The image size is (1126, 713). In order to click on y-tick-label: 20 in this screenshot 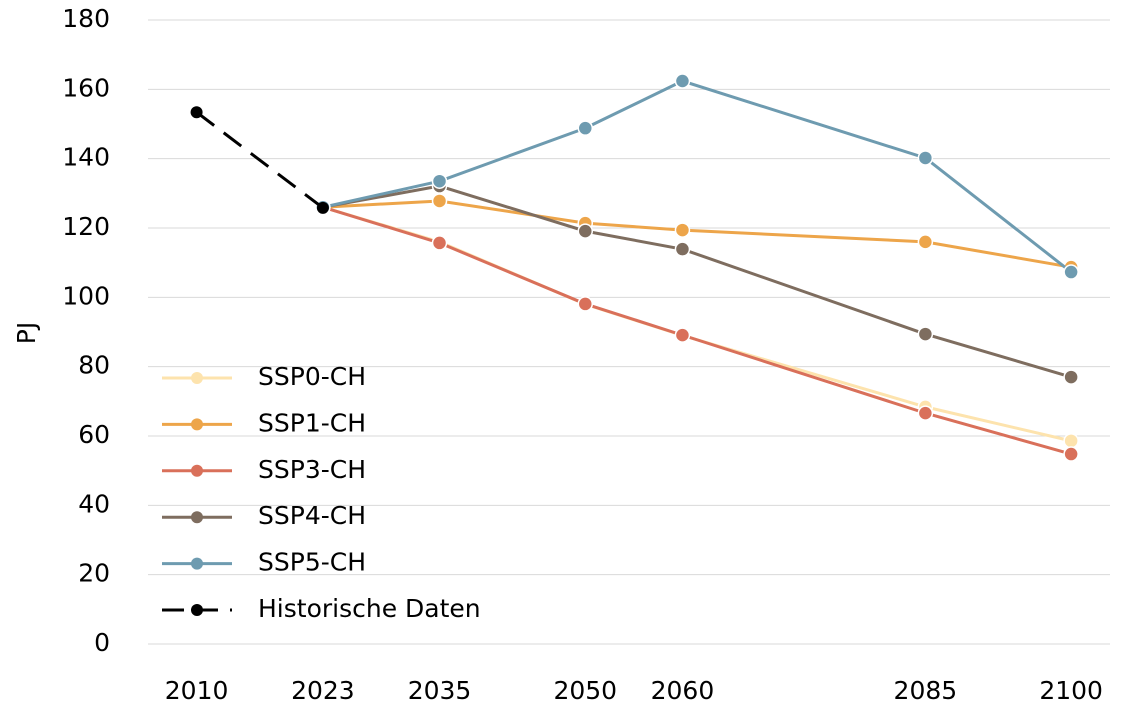, I will do `click(94, 573)`.